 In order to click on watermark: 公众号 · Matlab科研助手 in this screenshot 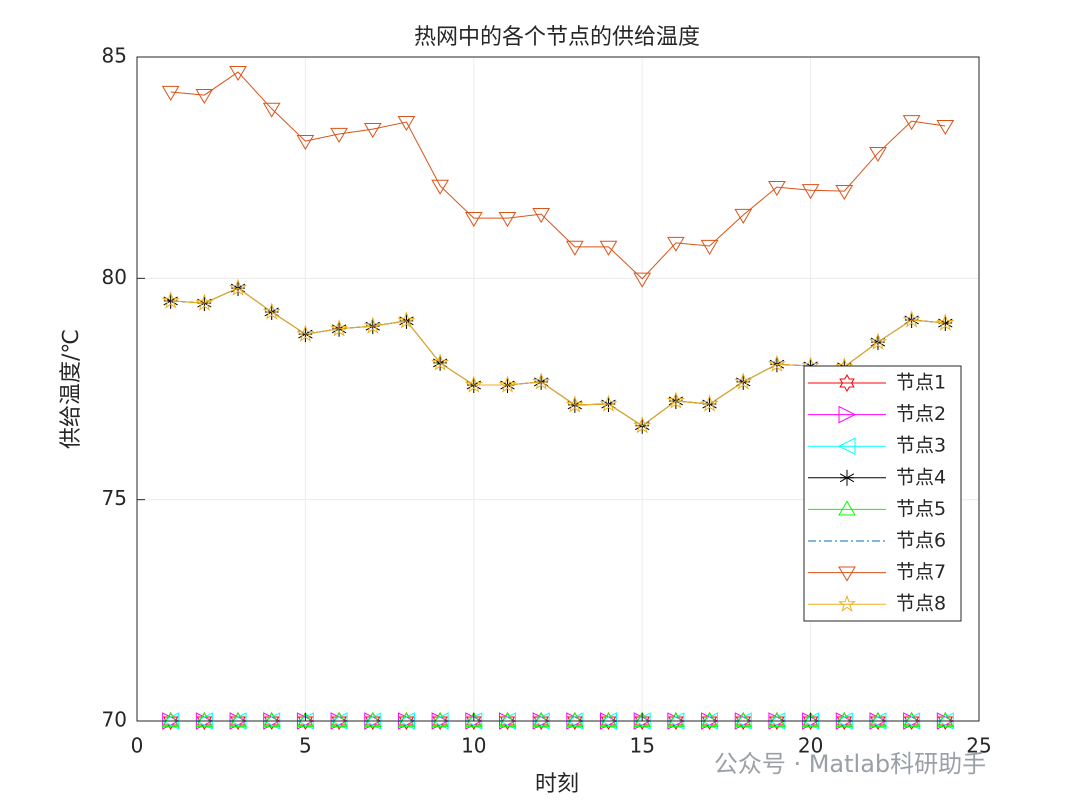, I will do `click(850, 764)`.